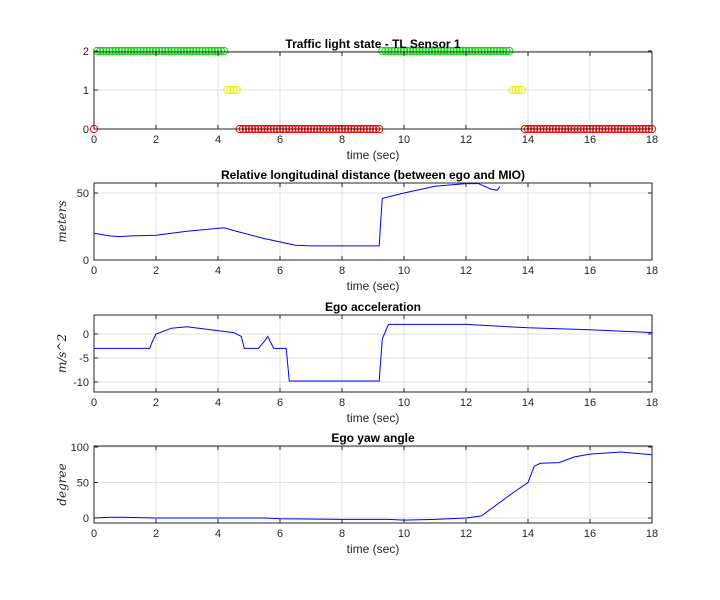 This screenshot has width=720, height=600. I want to click on traffic-light-ytick-label: 2, so click(86, 52).